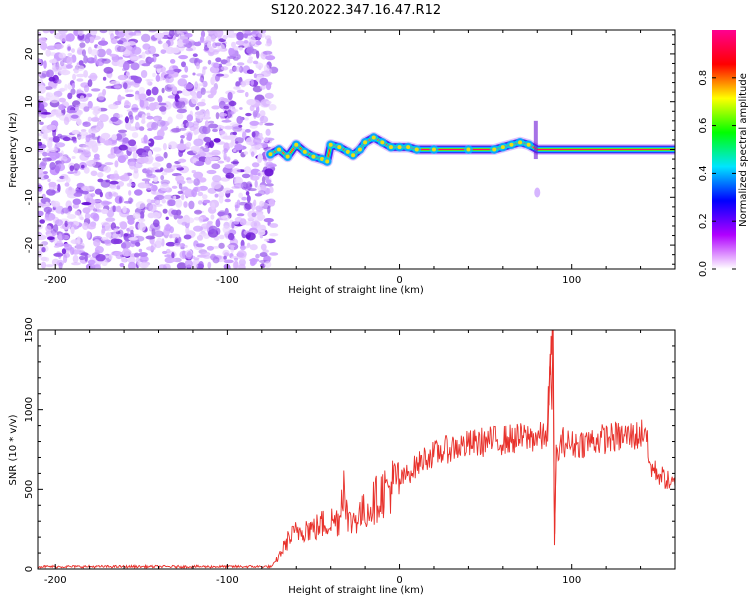  What do you see at coordinates (537, 192) in the screenshot?
I see `signal-spike-lower` at bounding box center [537, 192].